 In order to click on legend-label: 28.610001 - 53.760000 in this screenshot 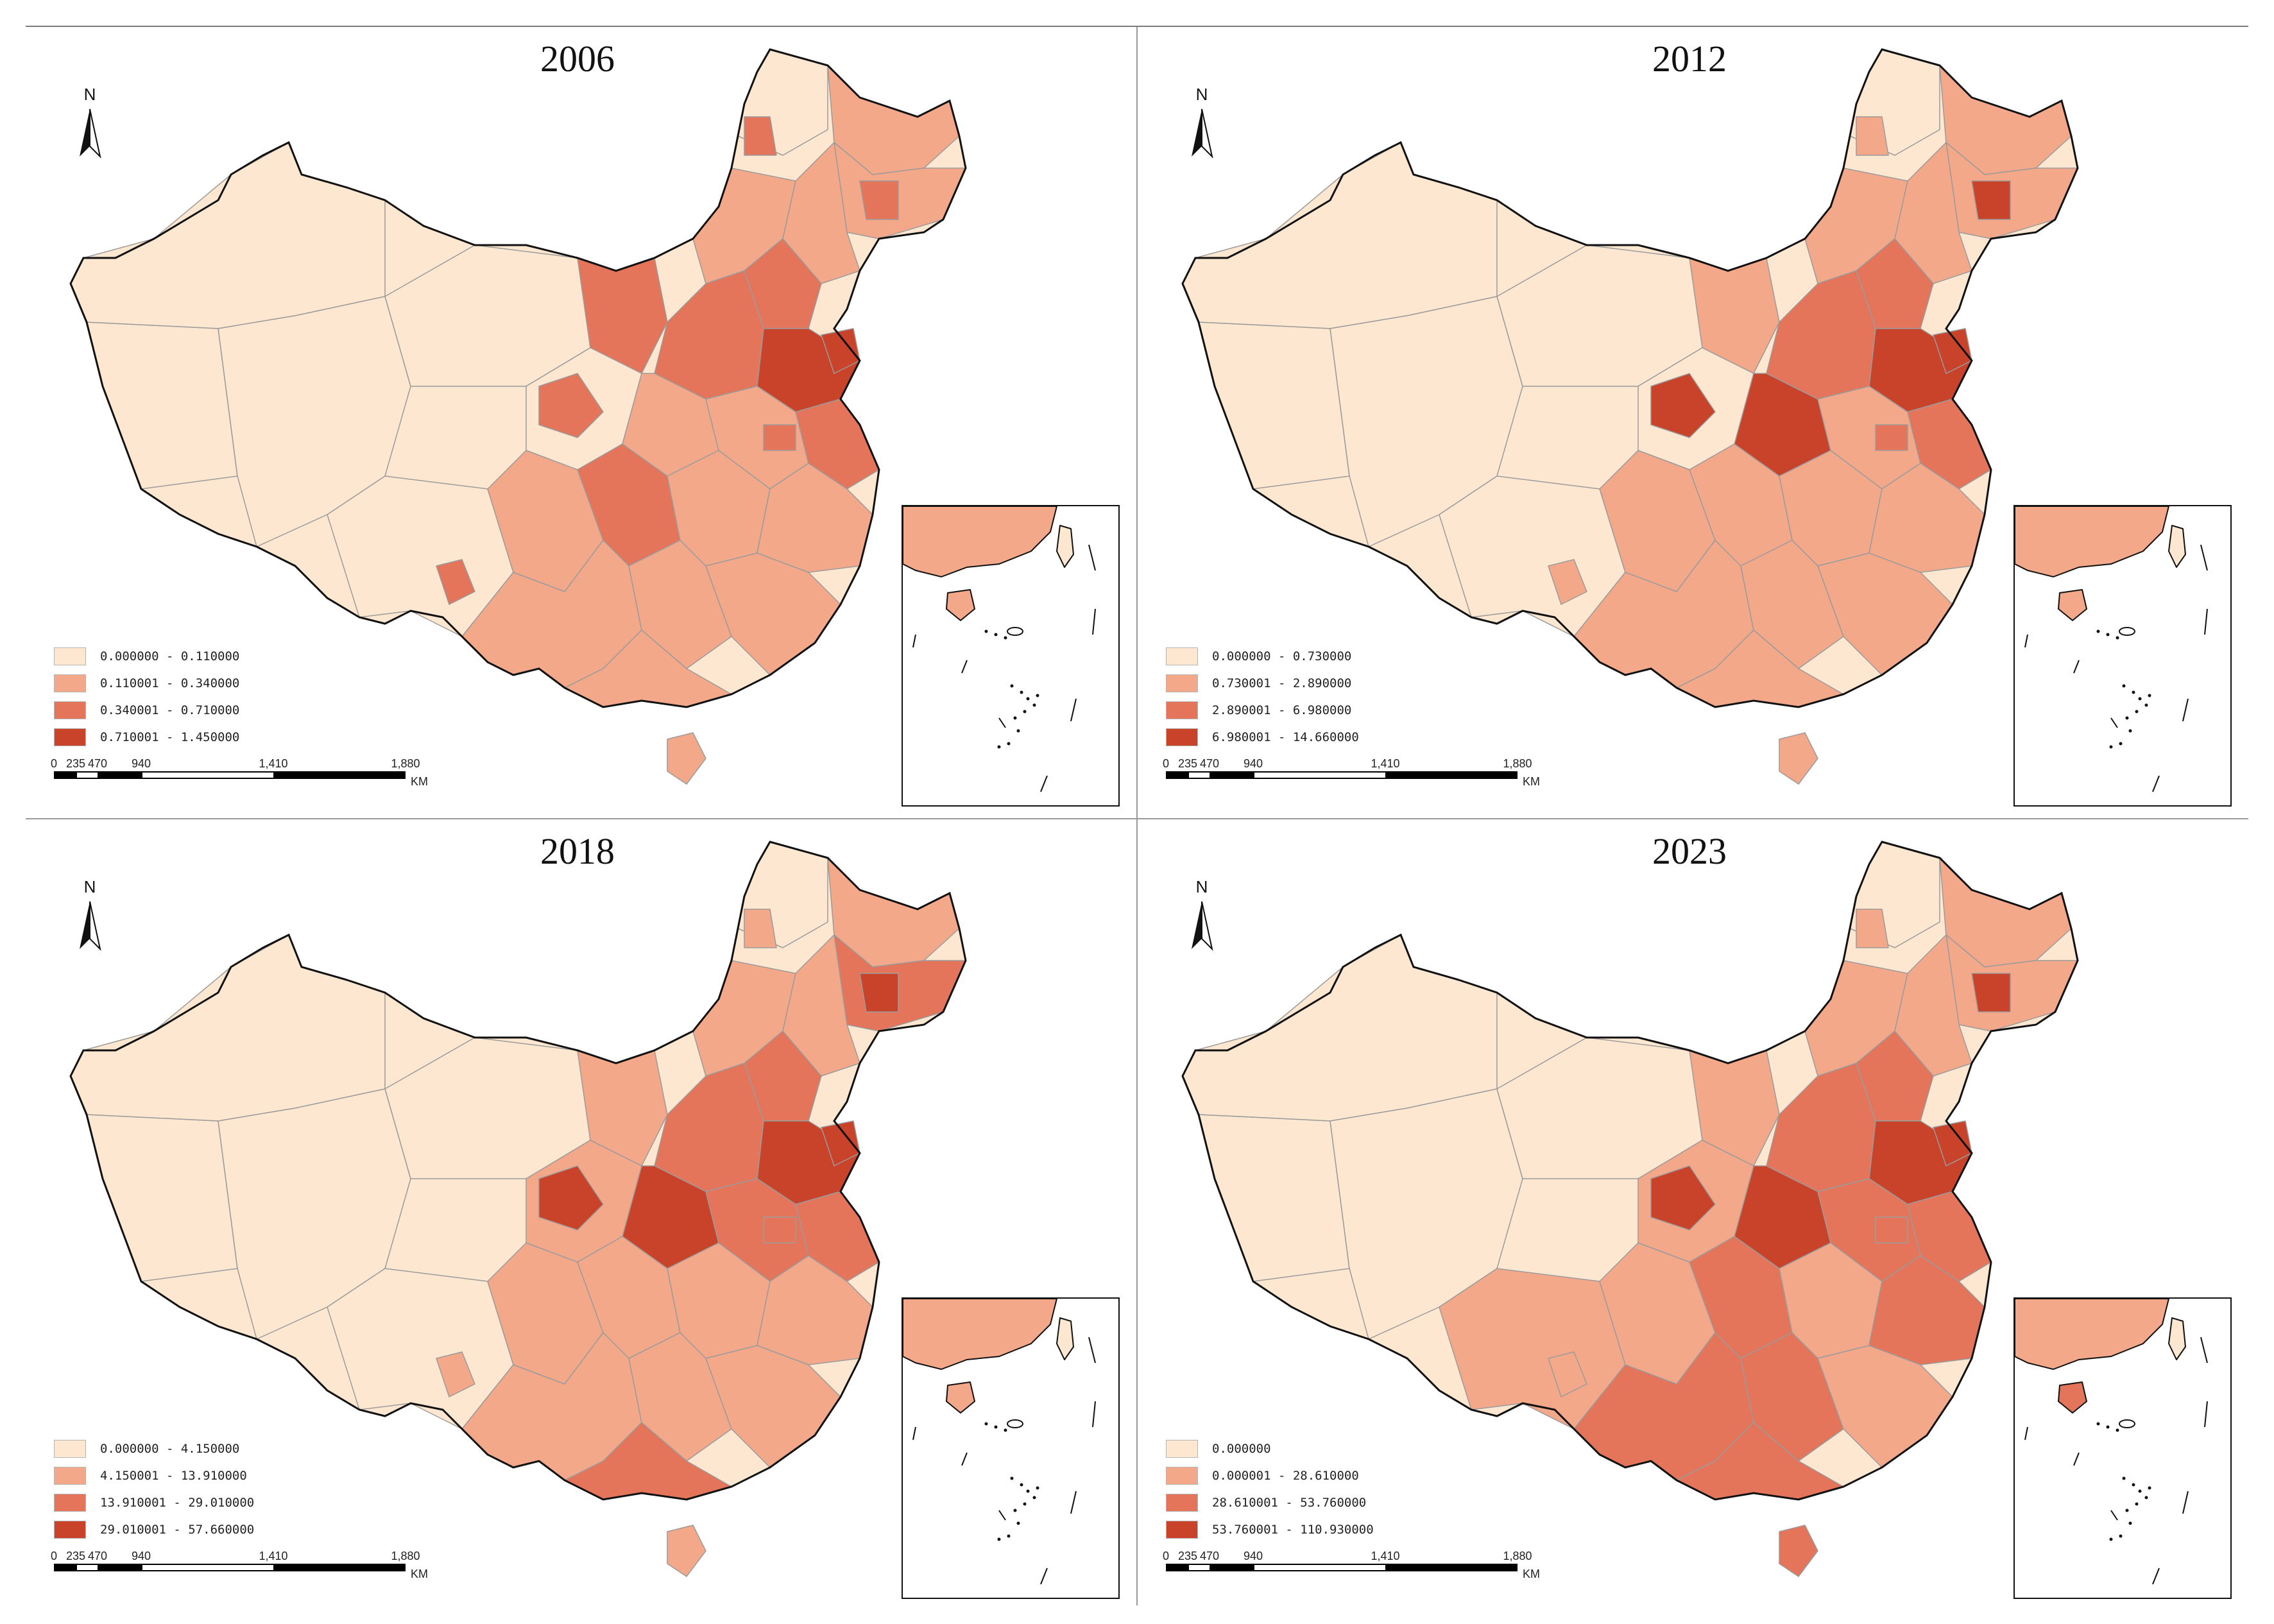, I will do `click(1289, 1503)`.